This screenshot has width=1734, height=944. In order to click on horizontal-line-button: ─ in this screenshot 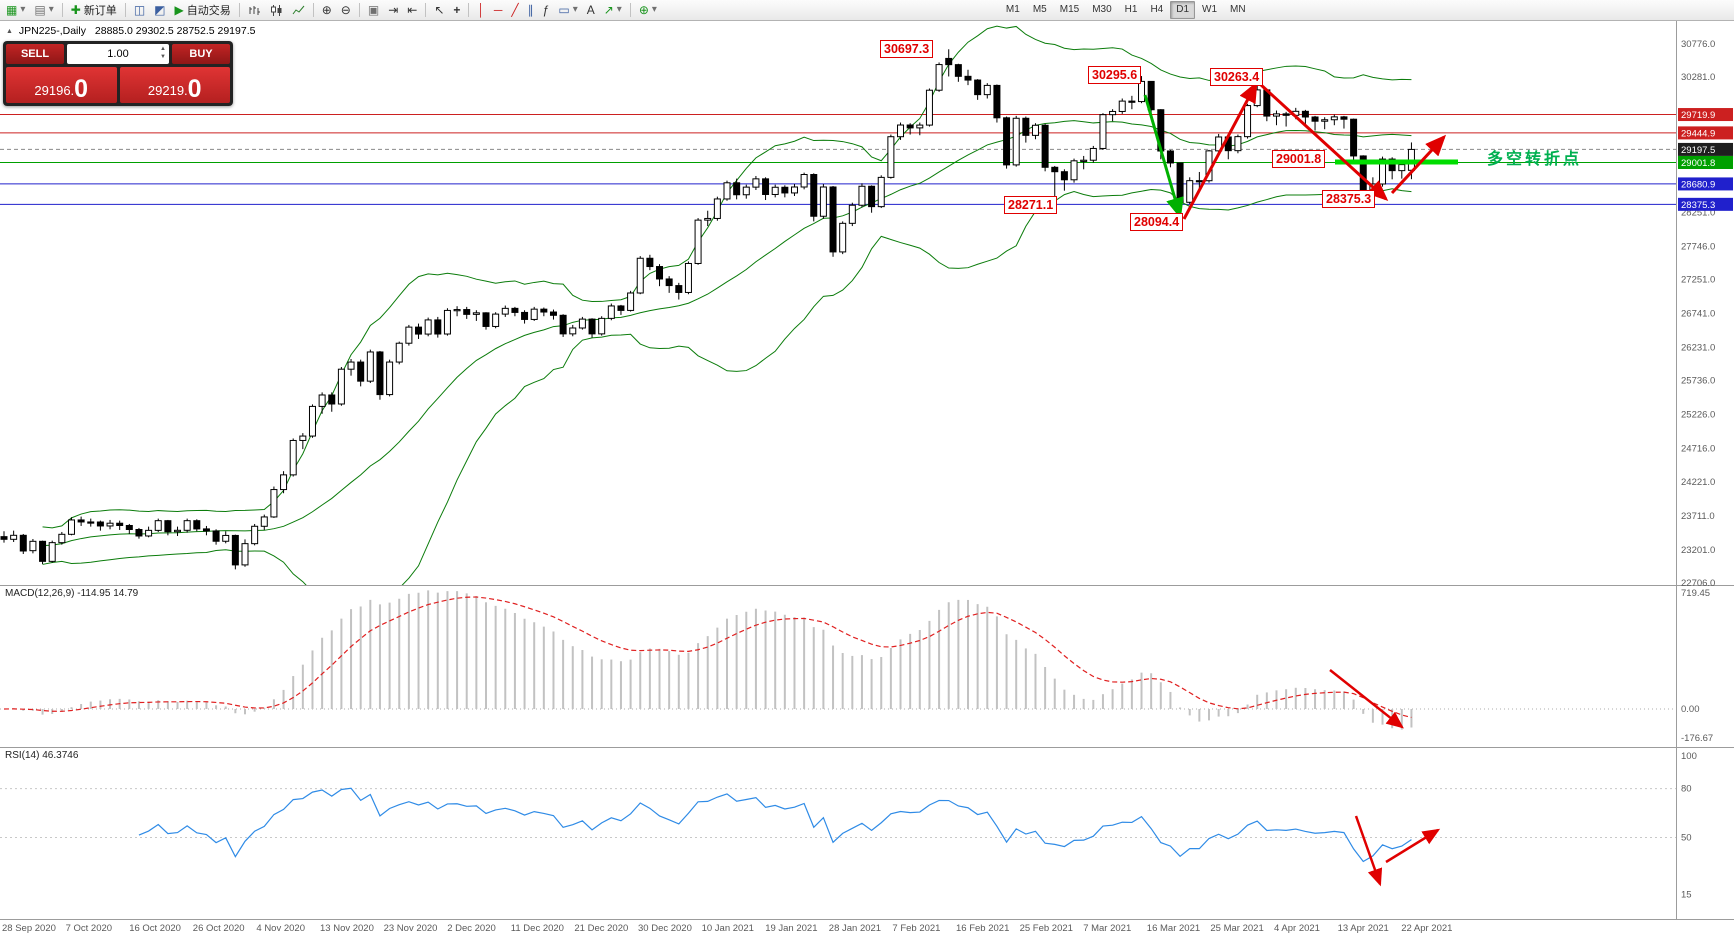, I will do `click(498, 10)`.